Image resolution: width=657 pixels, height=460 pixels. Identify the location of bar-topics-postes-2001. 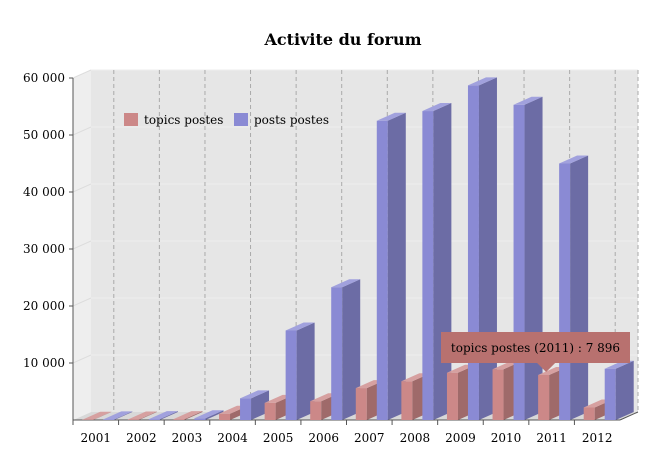
(97, 415).